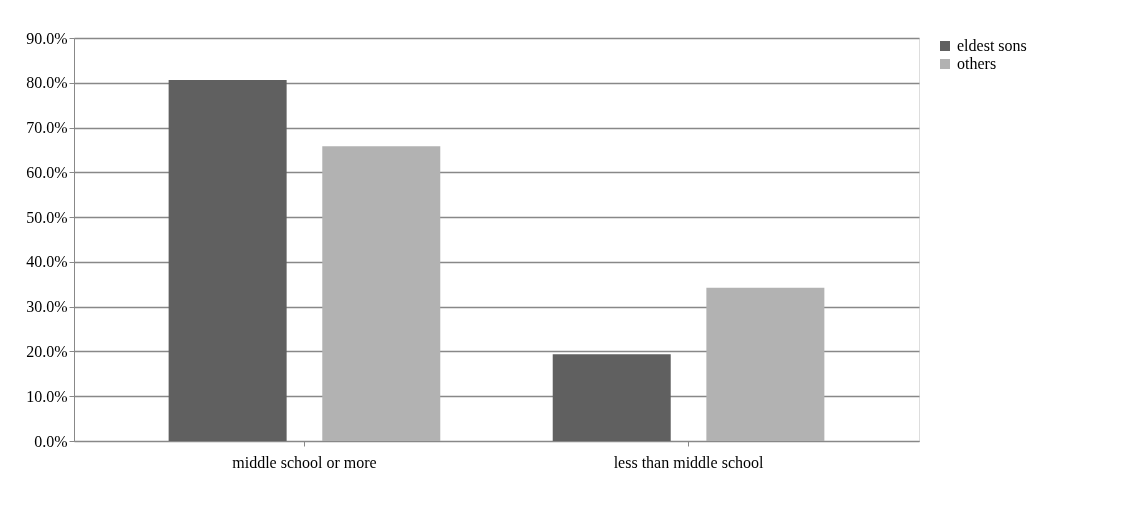  What do you see at coordinates (304, 462) in the screenshot?
I see `x-tick-label: middle school or more` at bounding box center [304, 462].